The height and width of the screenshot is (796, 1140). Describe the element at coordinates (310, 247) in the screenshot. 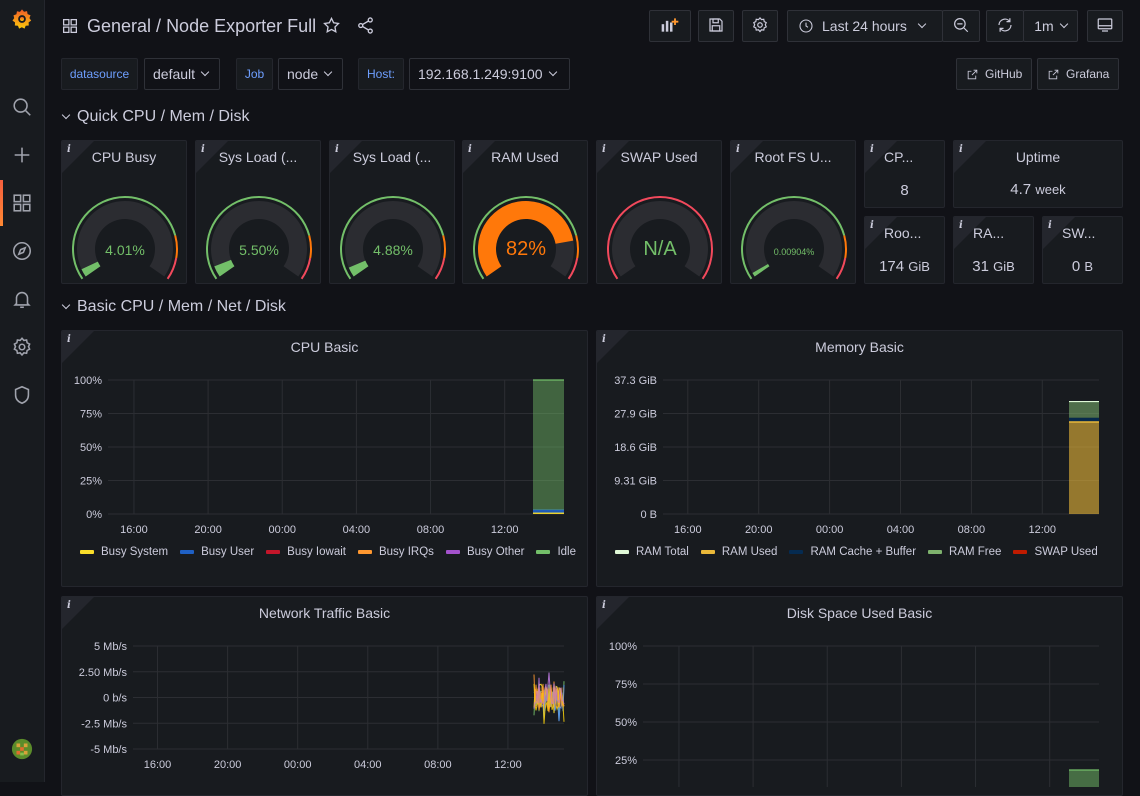

I see `gauge-threshold-band` at that location.